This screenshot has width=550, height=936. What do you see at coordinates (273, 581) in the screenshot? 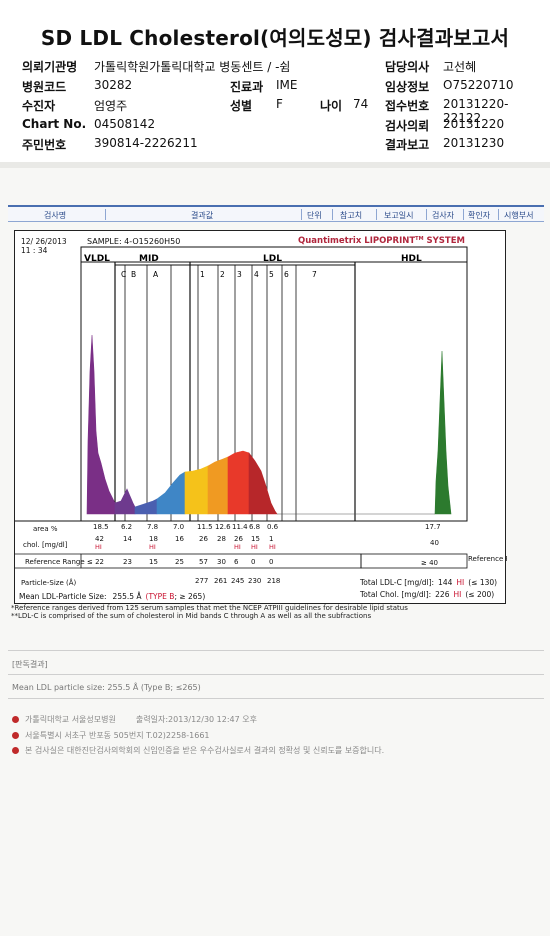
I see `particle-size-value: 218` at bounding box center [273, 581].